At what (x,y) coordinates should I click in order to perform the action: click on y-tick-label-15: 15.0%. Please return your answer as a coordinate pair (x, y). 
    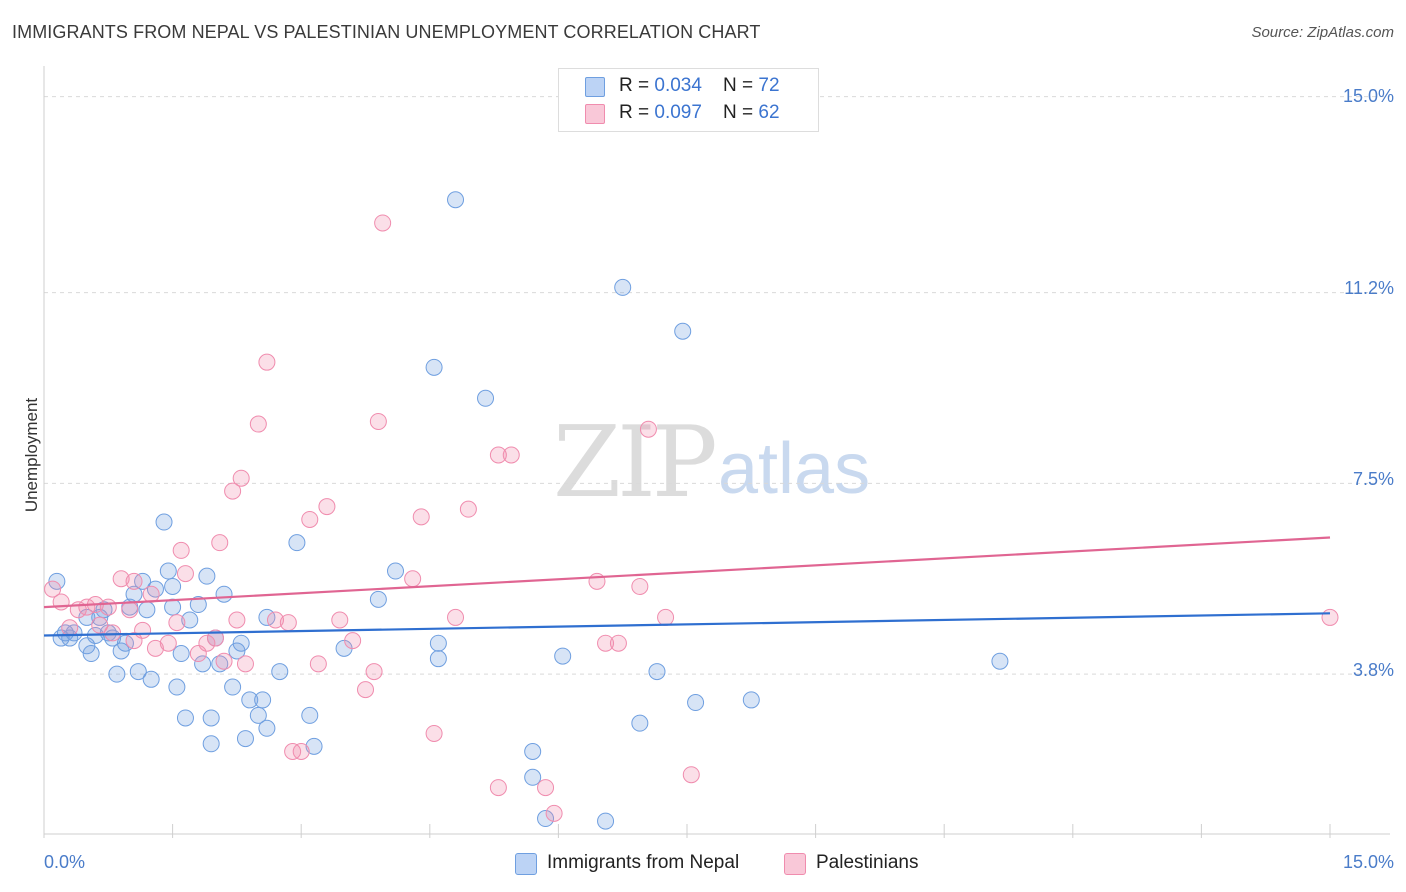
    Looking at the image, I should click on (1368, 96).